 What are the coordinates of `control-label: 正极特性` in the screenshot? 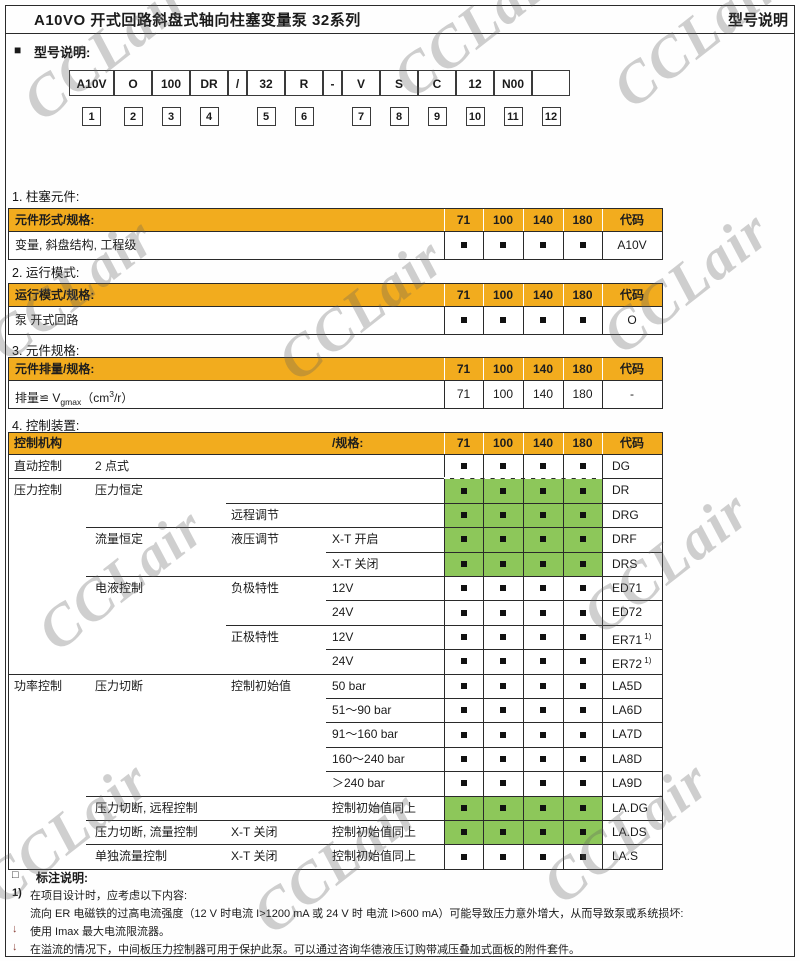 It's located at (255, 636).